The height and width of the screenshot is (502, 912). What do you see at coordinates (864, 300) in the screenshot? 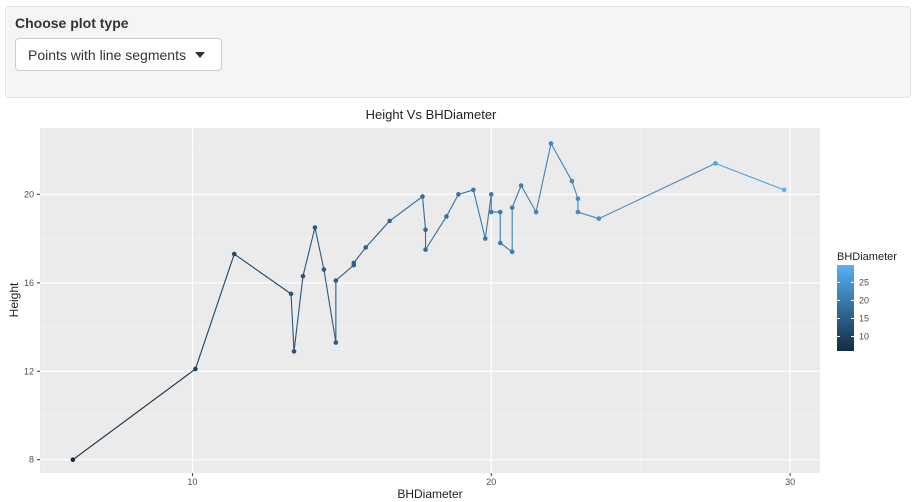
I see `legend-tick-label: 20` at bounding box center [864, 300].